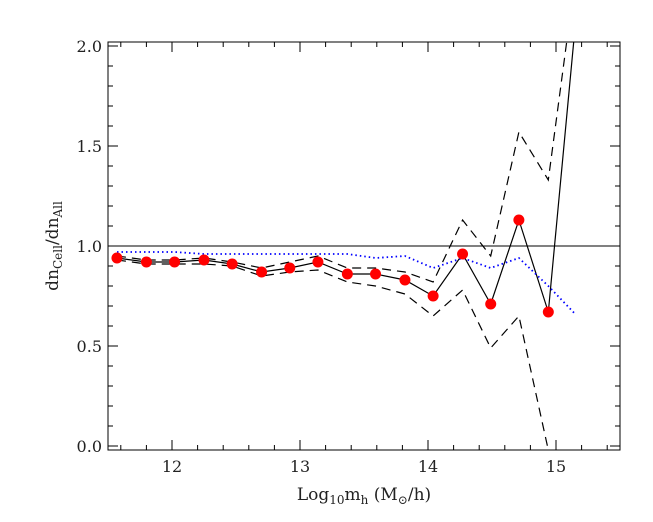 The width and height of the screenshot is (653, 522). I want to click on x-label-part-a: Log, so click(313, 495).